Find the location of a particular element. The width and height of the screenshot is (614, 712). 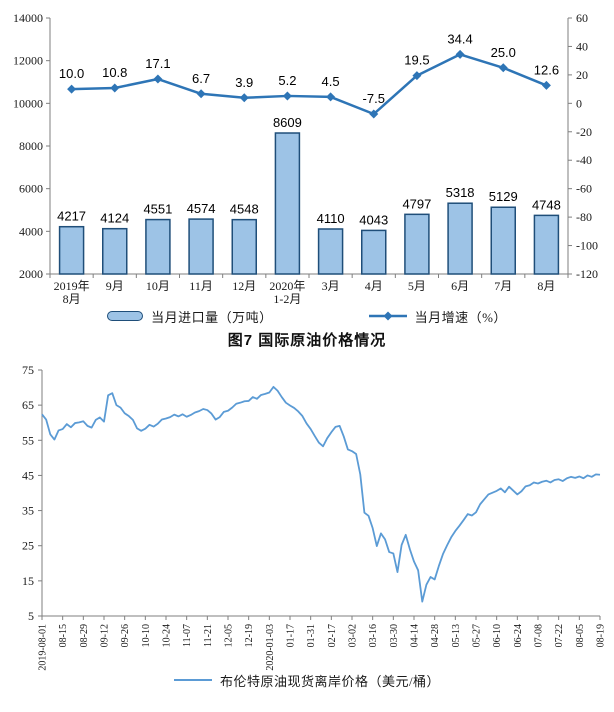

bar-value-label: 4110 is located at coordinates (331, 218).